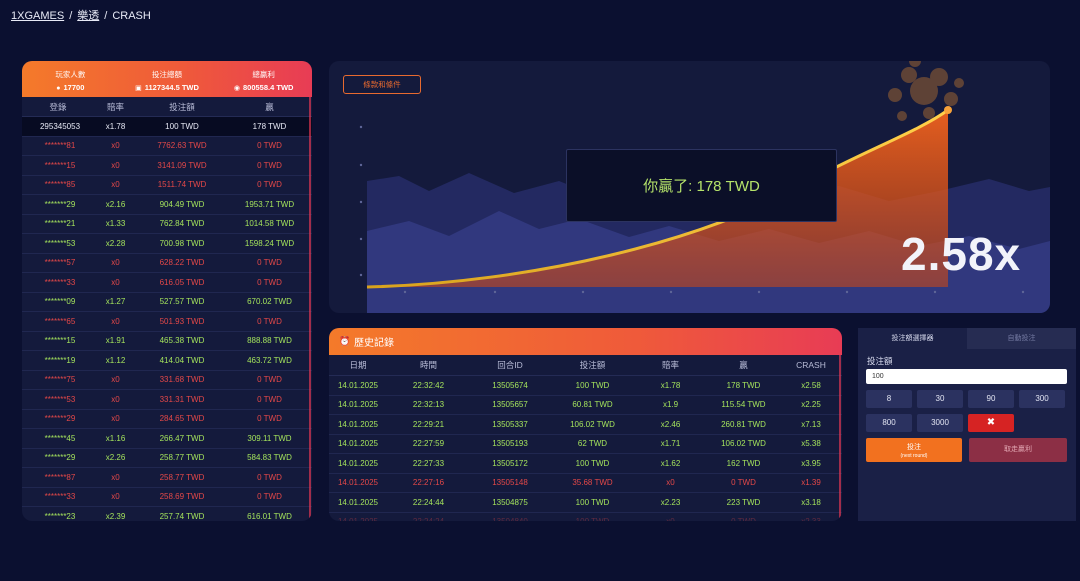 The width and height of the screenshot is (1080, 581). What do you see at coordinates (182, 419) in the screenshot?
I see `bet-amount: 284.65 TWD` at bounding box center [182, 419].